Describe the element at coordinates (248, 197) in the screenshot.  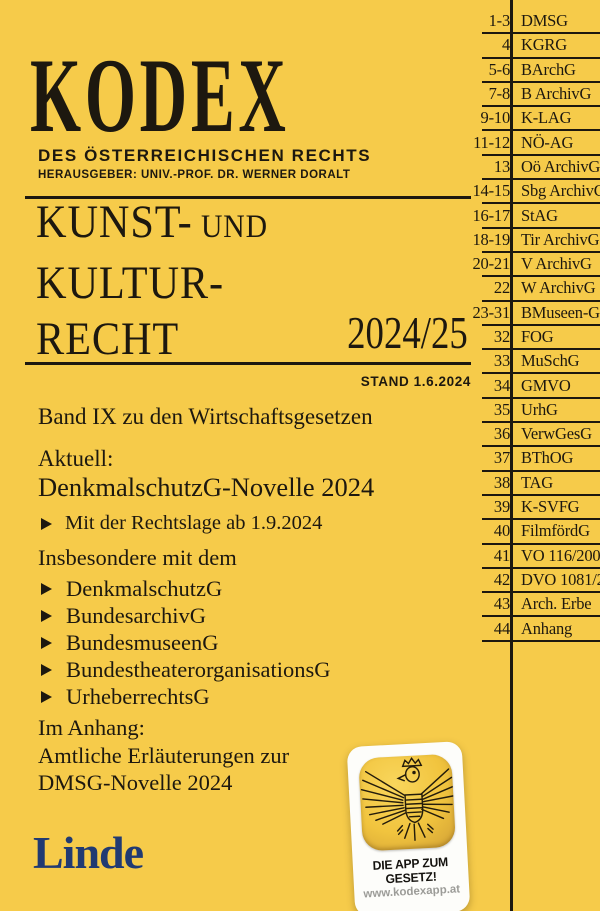
I see `title-rule-top` at that location.